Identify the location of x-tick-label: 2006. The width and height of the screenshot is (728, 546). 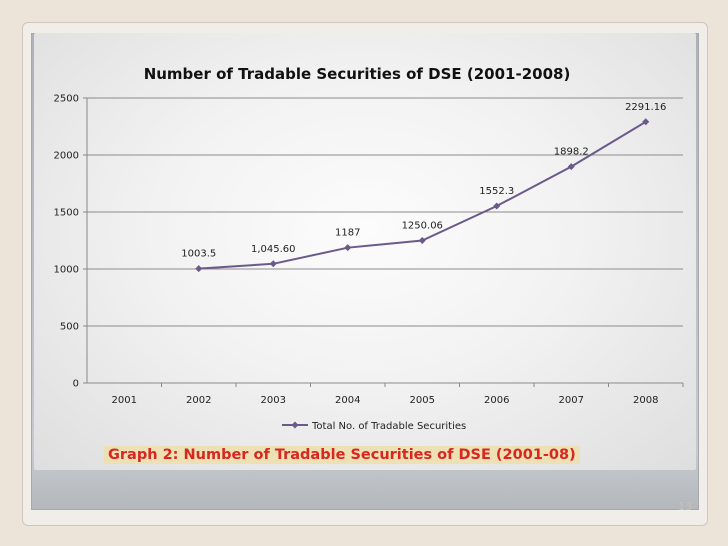
(496, 400).